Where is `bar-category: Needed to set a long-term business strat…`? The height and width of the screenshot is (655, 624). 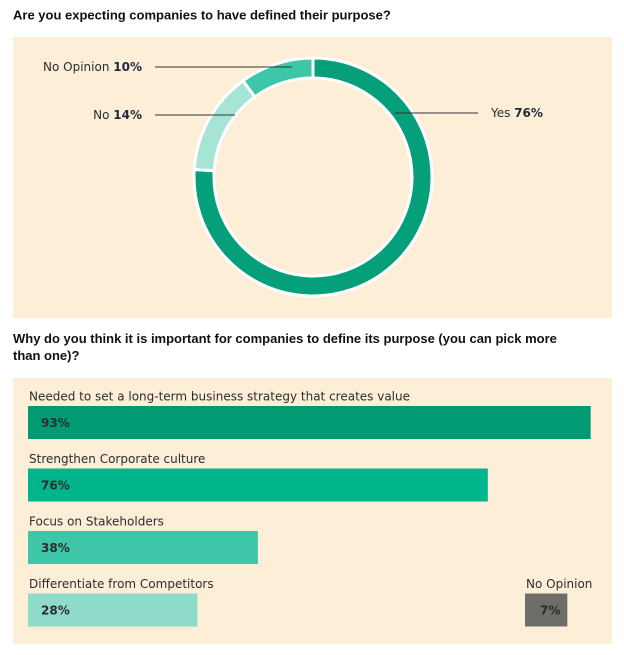 bar-category: Needed to set a long-term business strat… is located at coordinates (219, 397).